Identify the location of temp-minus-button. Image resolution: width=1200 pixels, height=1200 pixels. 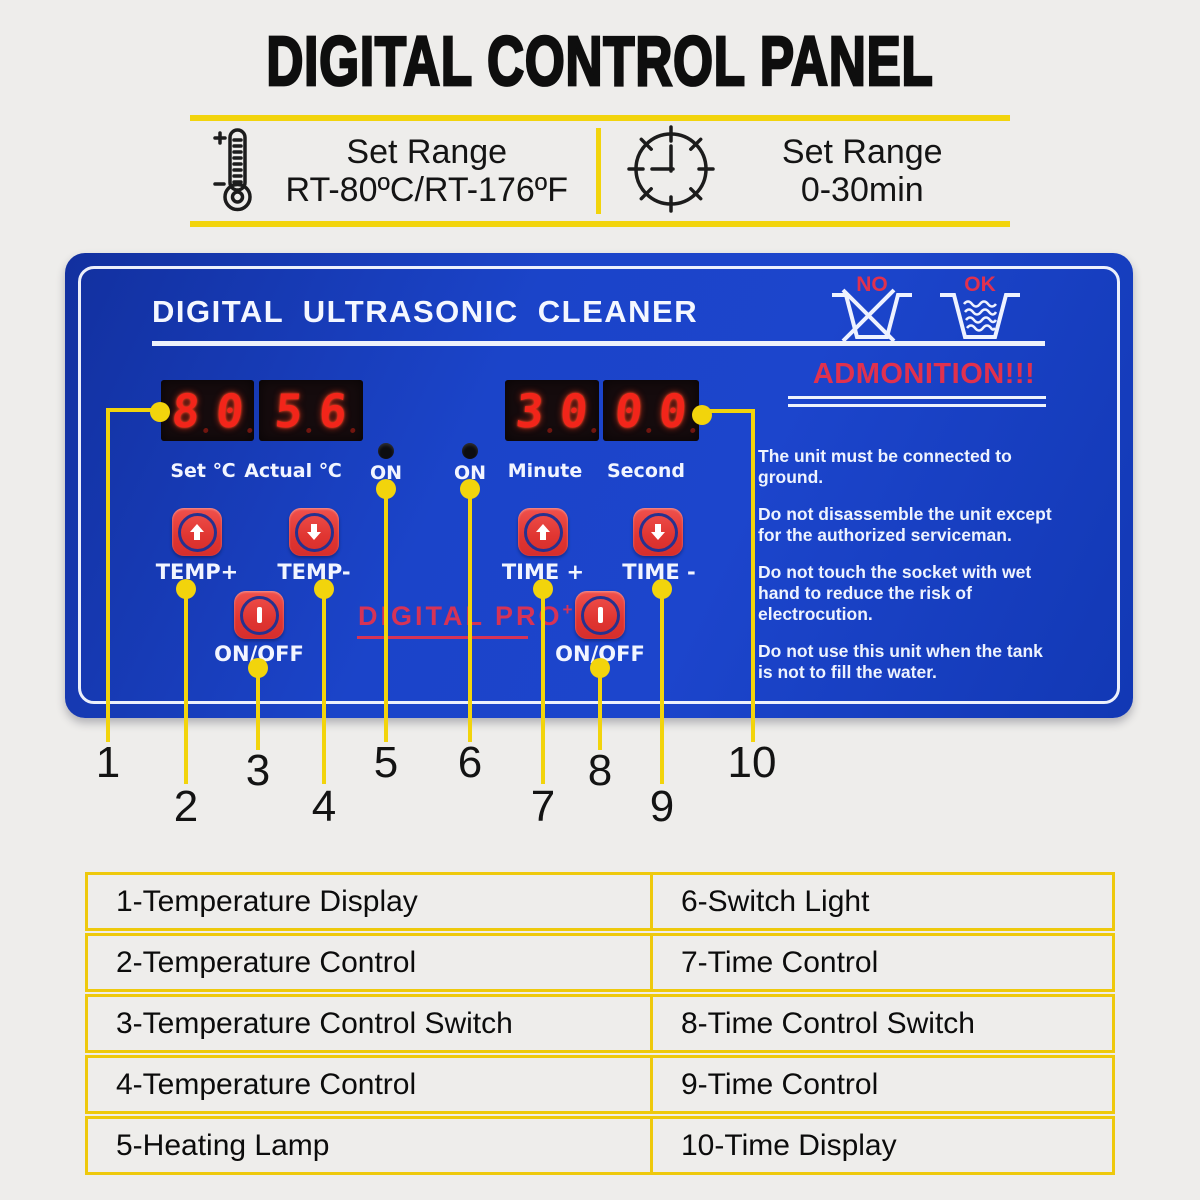
(314, 532).